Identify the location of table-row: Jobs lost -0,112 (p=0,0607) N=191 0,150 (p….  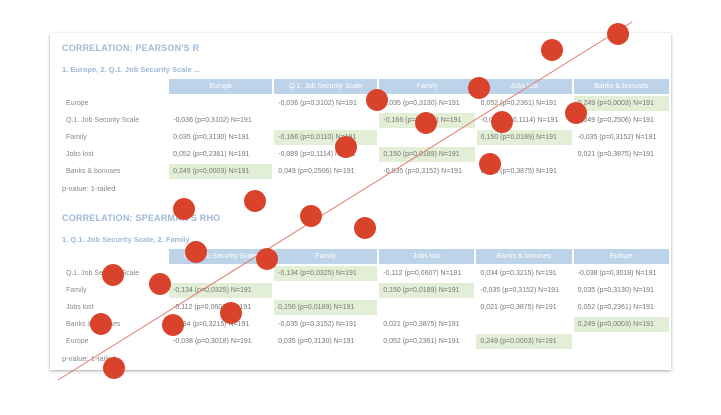
(365, 307).